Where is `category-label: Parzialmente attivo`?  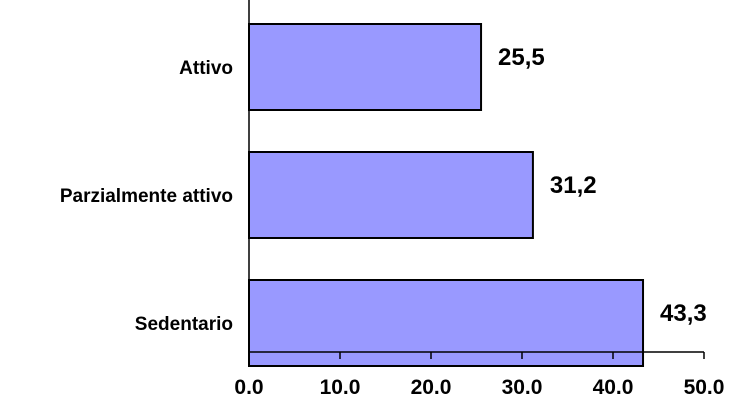
category-label: Parzialmente attivo is located at coordinates (146, 196).